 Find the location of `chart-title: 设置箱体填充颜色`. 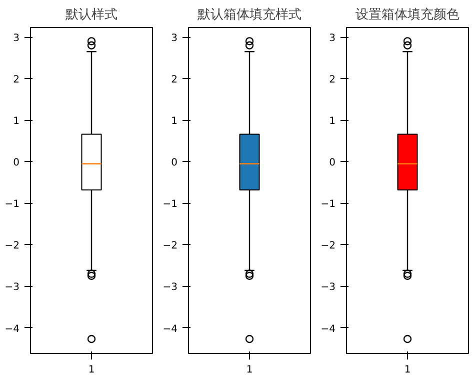

chart-title: 设置箱体填充颜色 is located at coordinates (408, 15).